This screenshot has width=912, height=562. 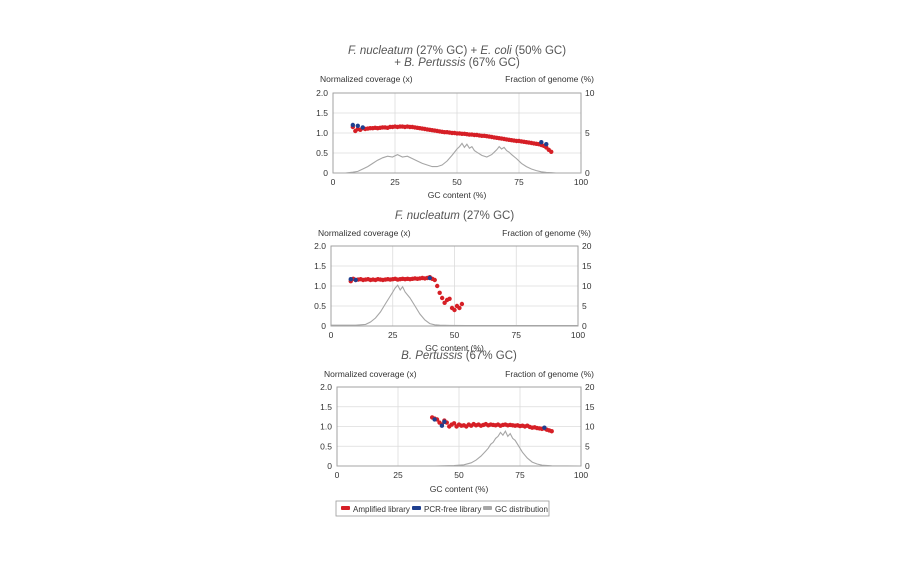 What do you see at coordinates (435, 63) in the screenshot?
I see `chart-title-line2-part: B. Pertussis` at bounding box center [435, 63].